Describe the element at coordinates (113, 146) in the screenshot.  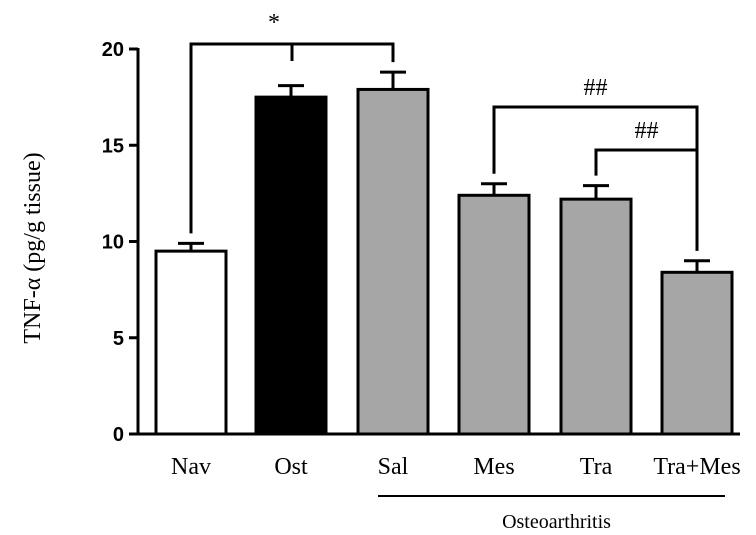
I see `y-tick-label: 15` at that location.